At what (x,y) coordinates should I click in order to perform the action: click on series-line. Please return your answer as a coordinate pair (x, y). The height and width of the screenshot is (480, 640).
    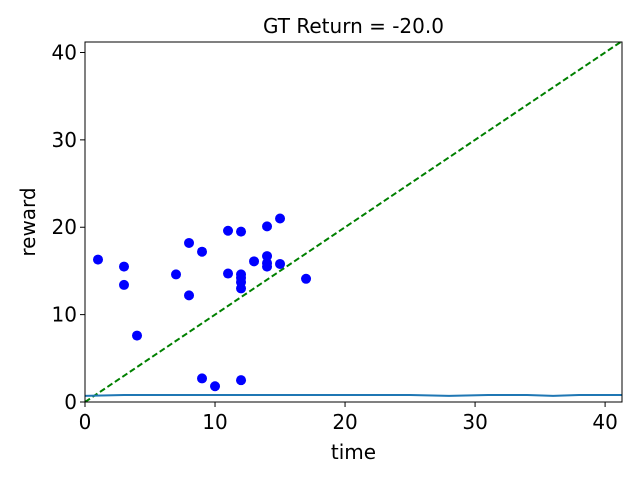
    Looking at the image, I should click on (353, 395).